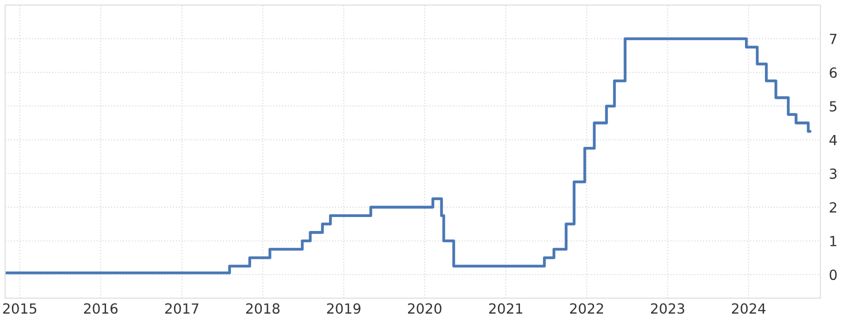 The image size is (860, 335). What do you see at coordinates (343, 308) in the screenshot?
I see `x-tick-label: 2019` at bounding box center [343, 308].